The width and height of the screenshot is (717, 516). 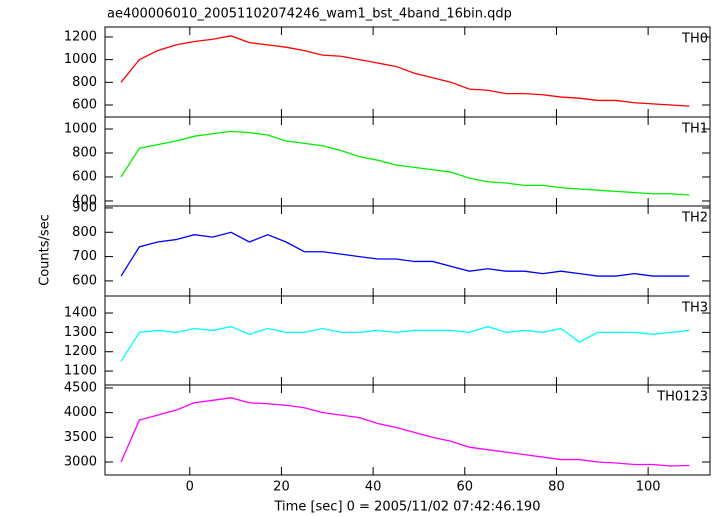 I want to click on y-tick-label: 3500, so click(x=80, y=437).